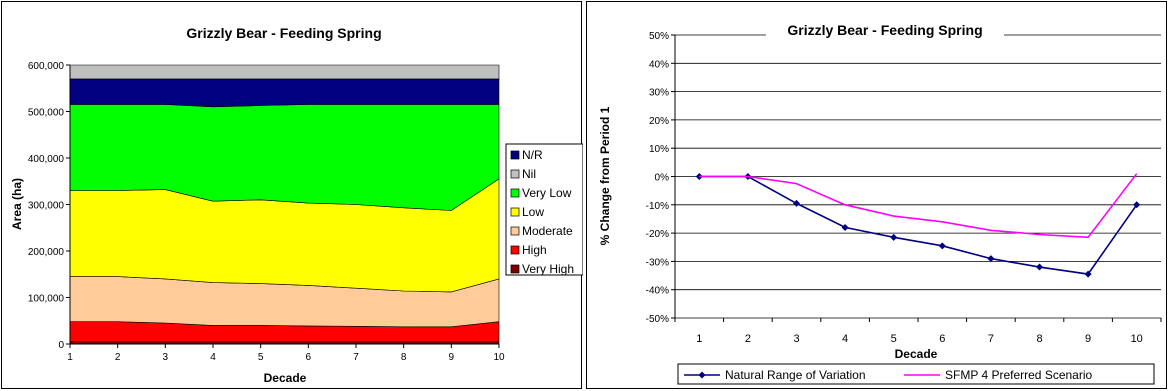 Image resolution: width=1169 pixels, height=391 pixels. I want to click on y-ticks: -50% -40% -30% -20% -10% 0% 10% 20% 30% 40% 50%, so click(660, 178).